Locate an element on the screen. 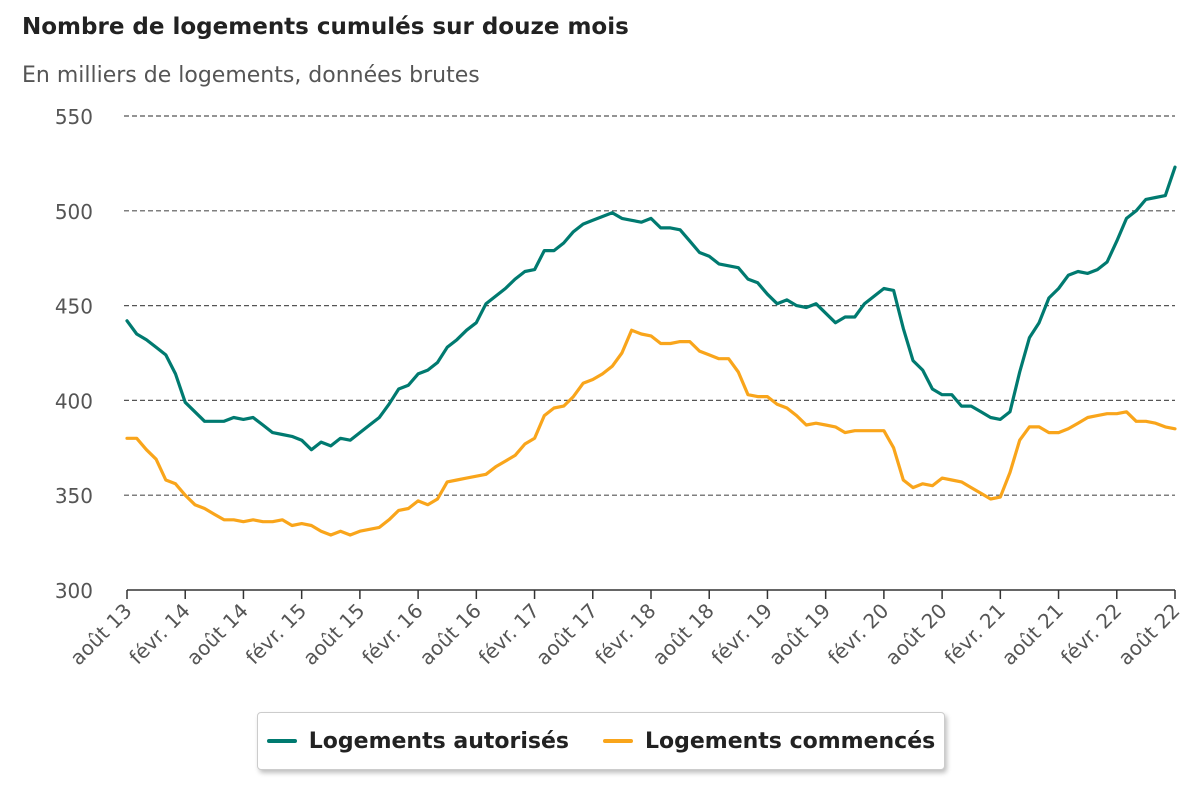 This screenshot has height=800, width=1200. legend-item-commences: Logements commencés is located at coordinates (769, 741).